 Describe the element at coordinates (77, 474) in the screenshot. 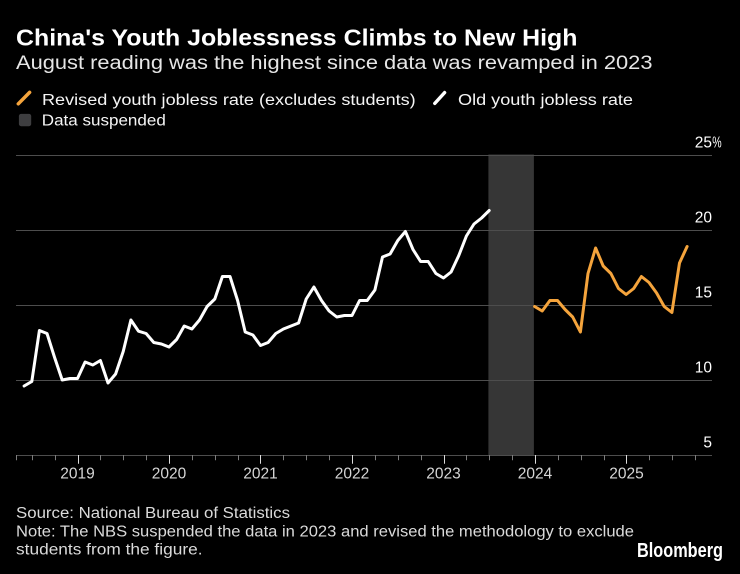

I see `svg-text: 2019` at that location.